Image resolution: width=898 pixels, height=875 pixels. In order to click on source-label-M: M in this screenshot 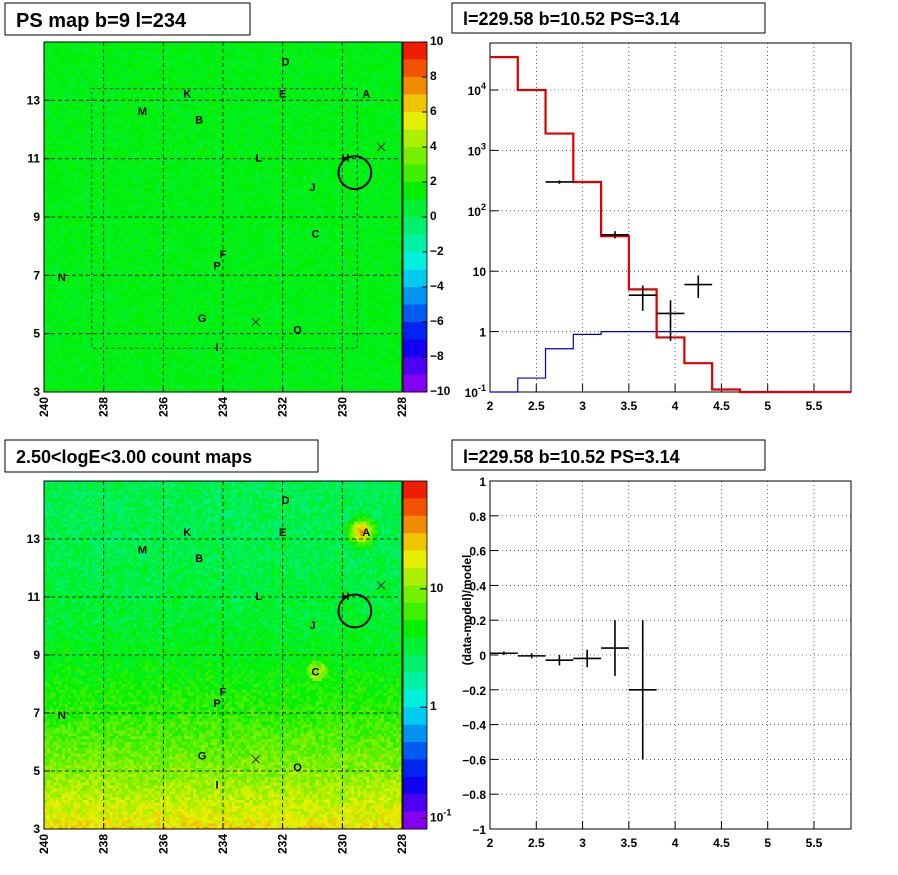, I will do `click(142, 551)`.